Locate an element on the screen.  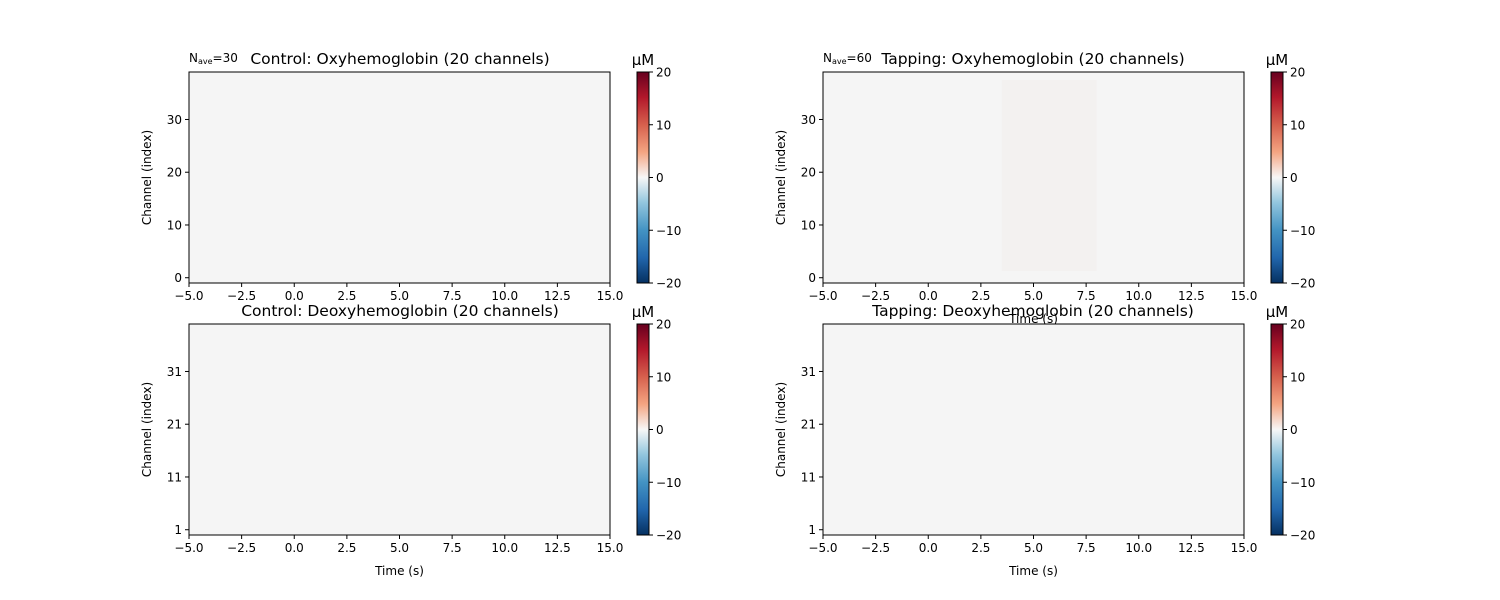
nave-annotation: Nave=60 is located at coordinates (847, 58).